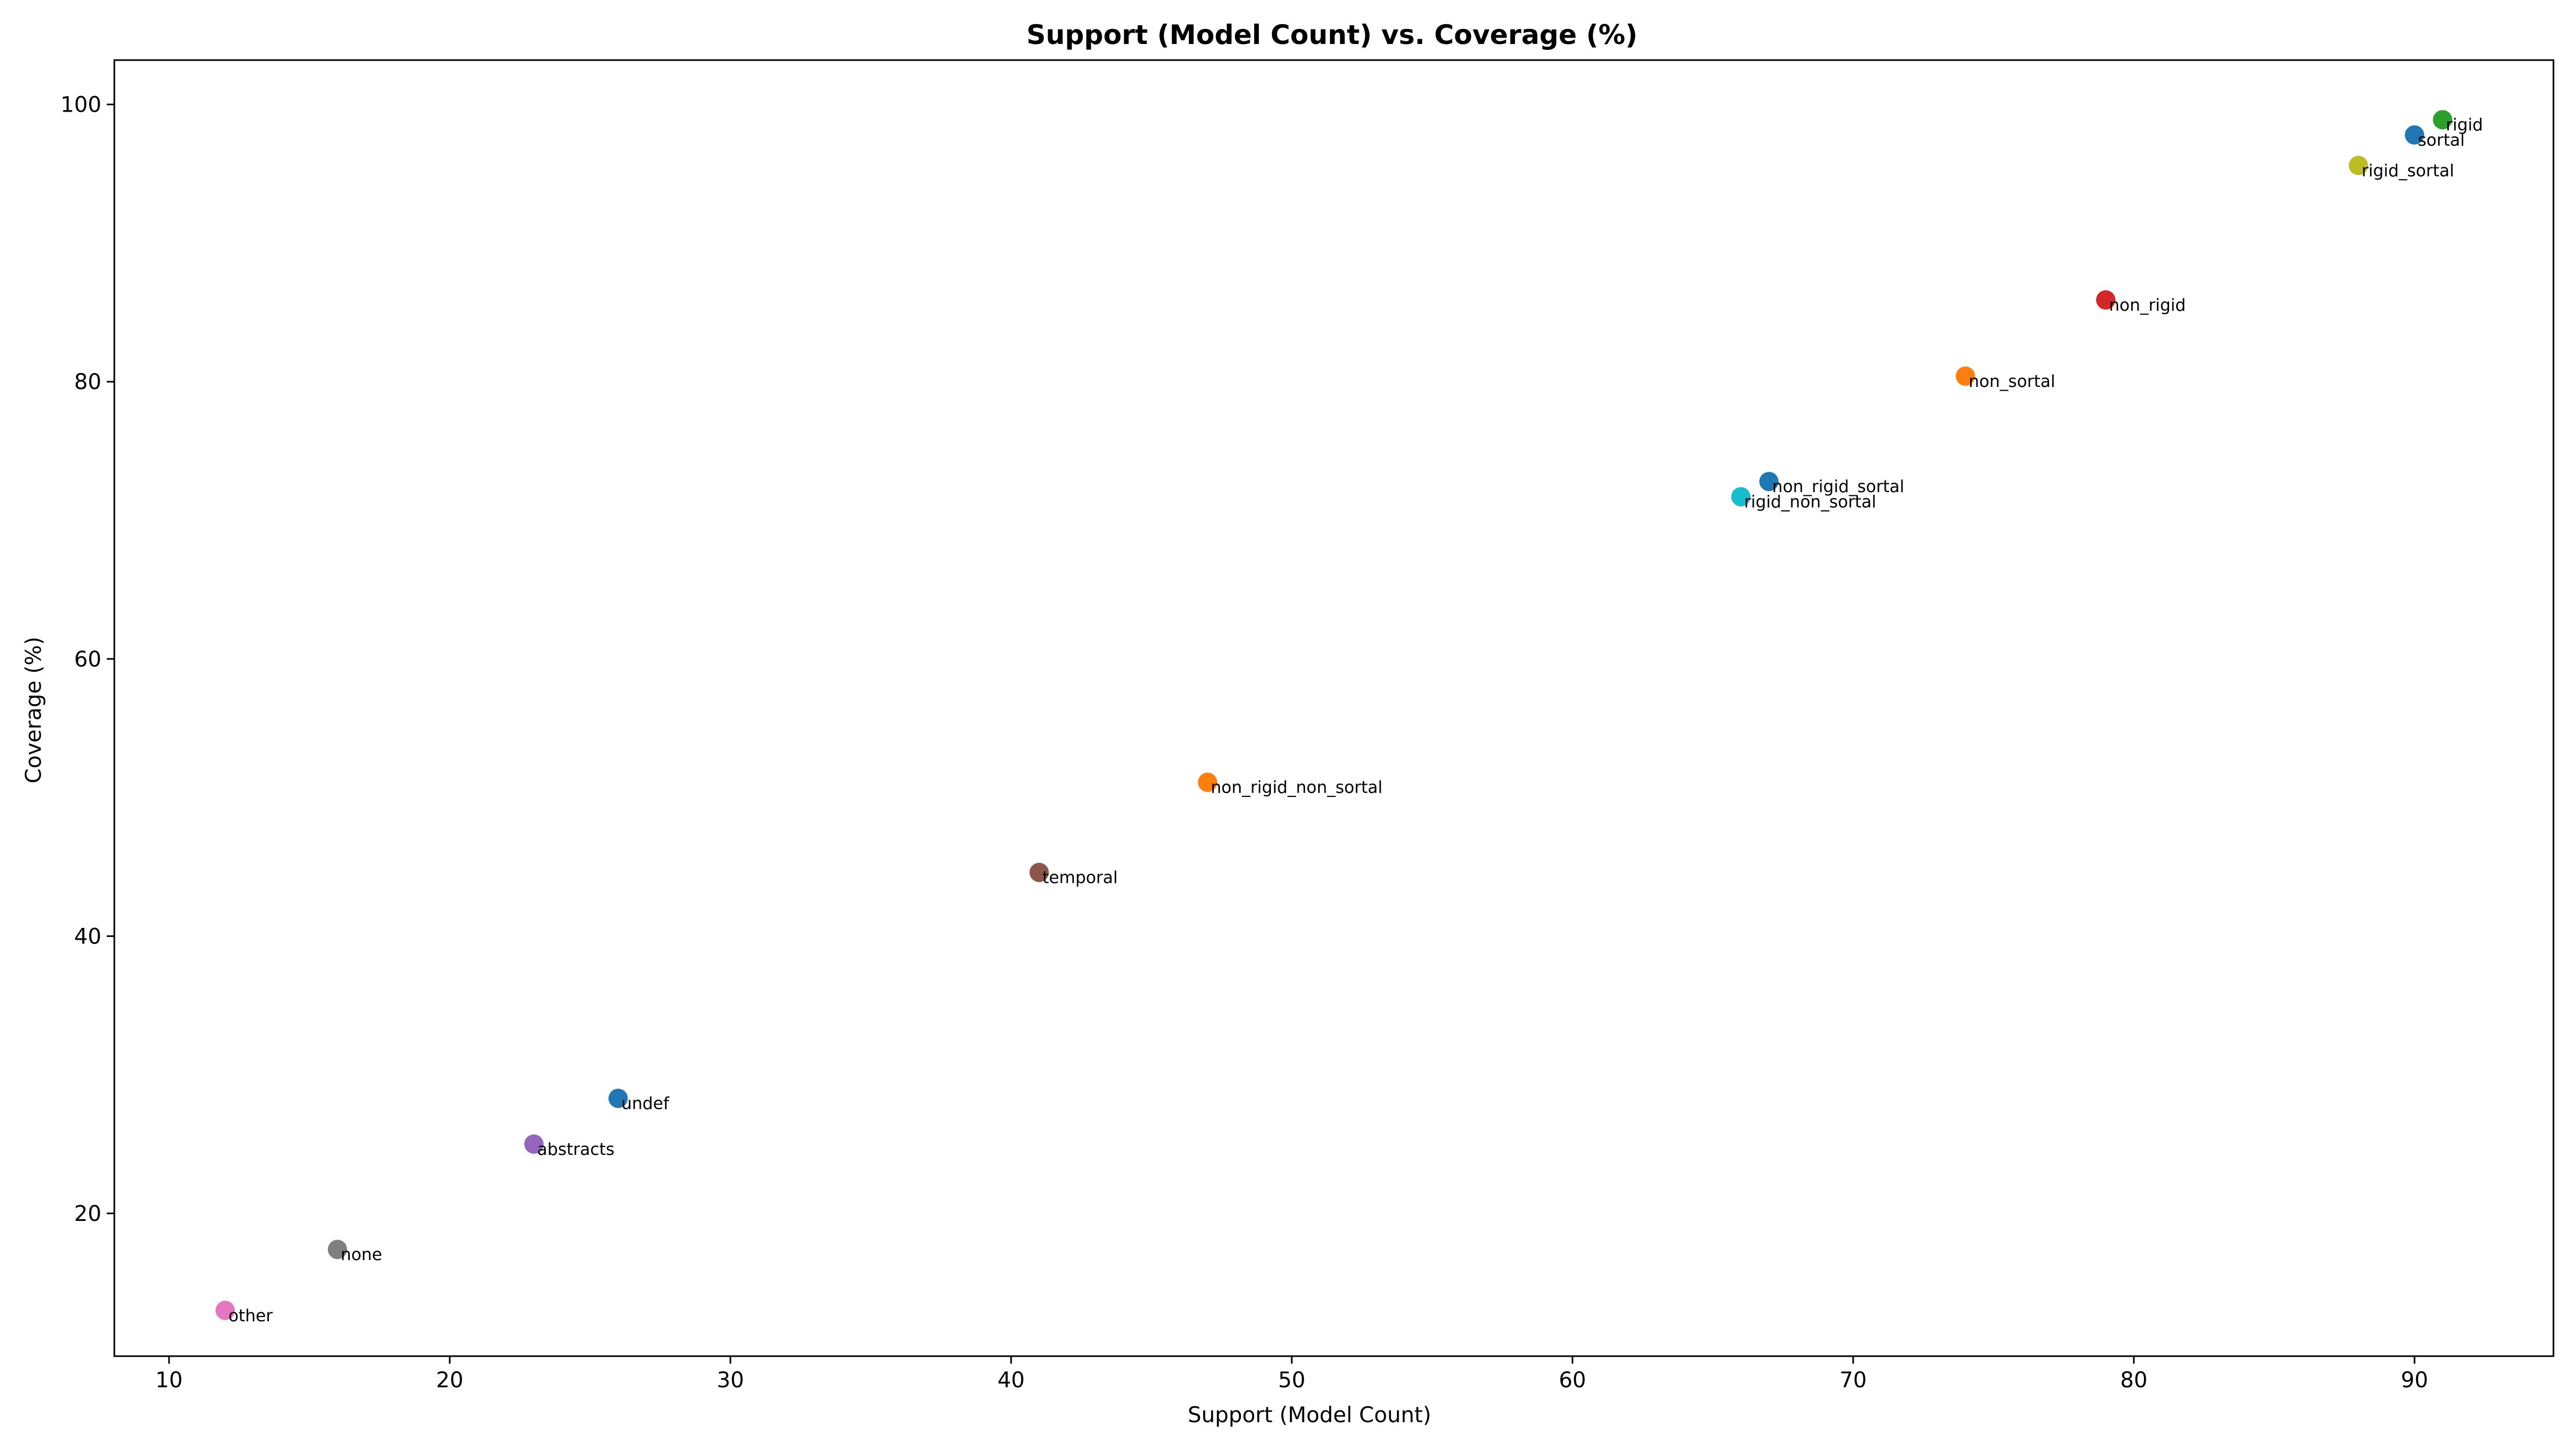  I want to click on x-tick-label: 30, so click(730, 1380).